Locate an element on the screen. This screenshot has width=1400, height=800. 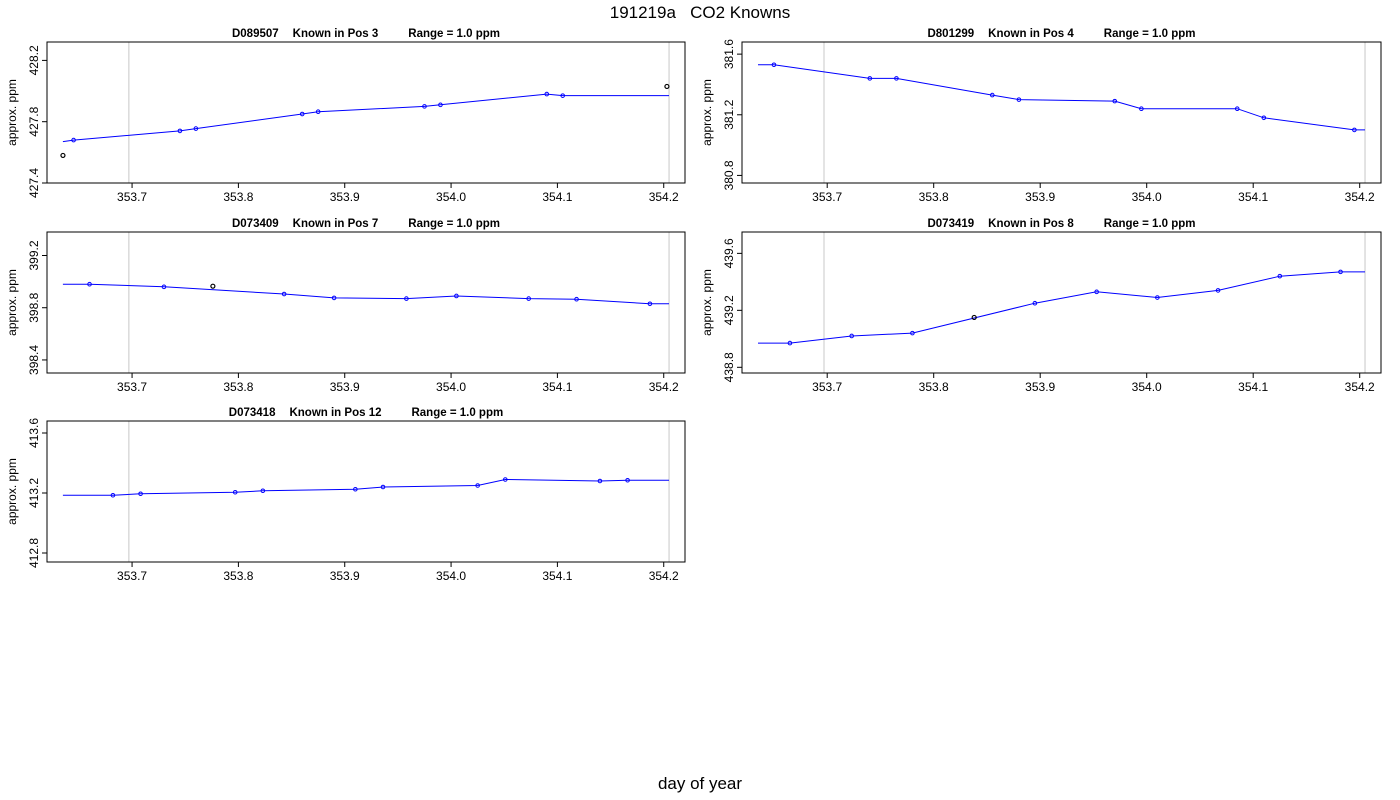
panel-title-part: D089507 is located at coordinates (255, 34).